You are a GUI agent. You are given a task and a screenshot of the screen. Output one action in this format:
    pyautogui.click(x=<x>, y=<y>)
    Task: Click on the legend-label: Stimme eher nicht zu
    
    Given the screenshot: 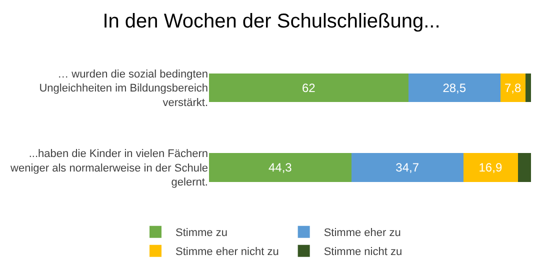 What is the action you would take?
    pyautogui.click(x=227, y=252)
    